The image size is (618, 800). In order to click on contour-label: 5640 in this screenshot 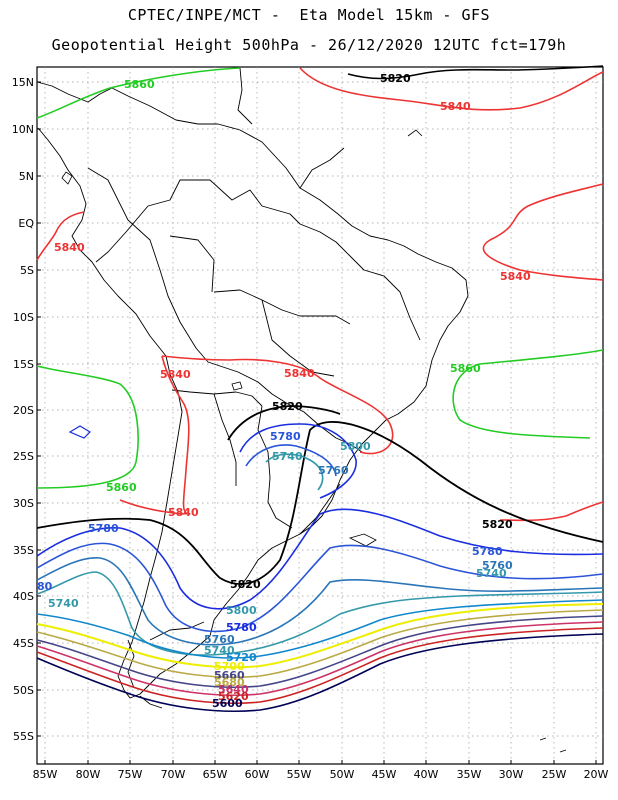, I will do `click(233, 689)`.